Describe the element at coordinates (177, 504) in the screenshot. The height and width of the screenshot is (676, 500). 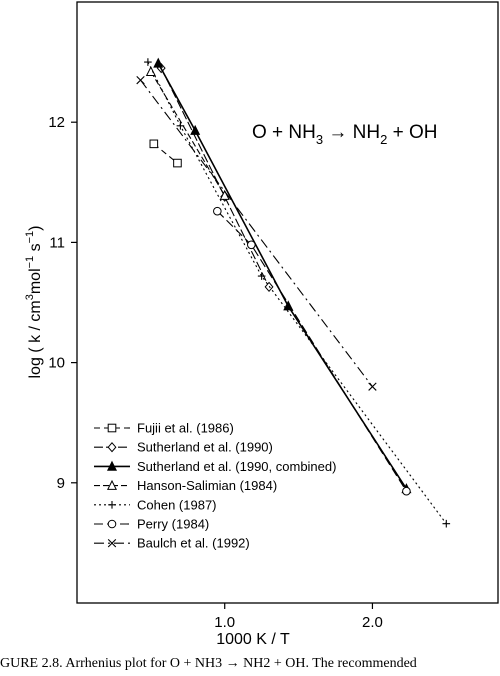
I see `legend-label: Cohen (1987)` at that location.